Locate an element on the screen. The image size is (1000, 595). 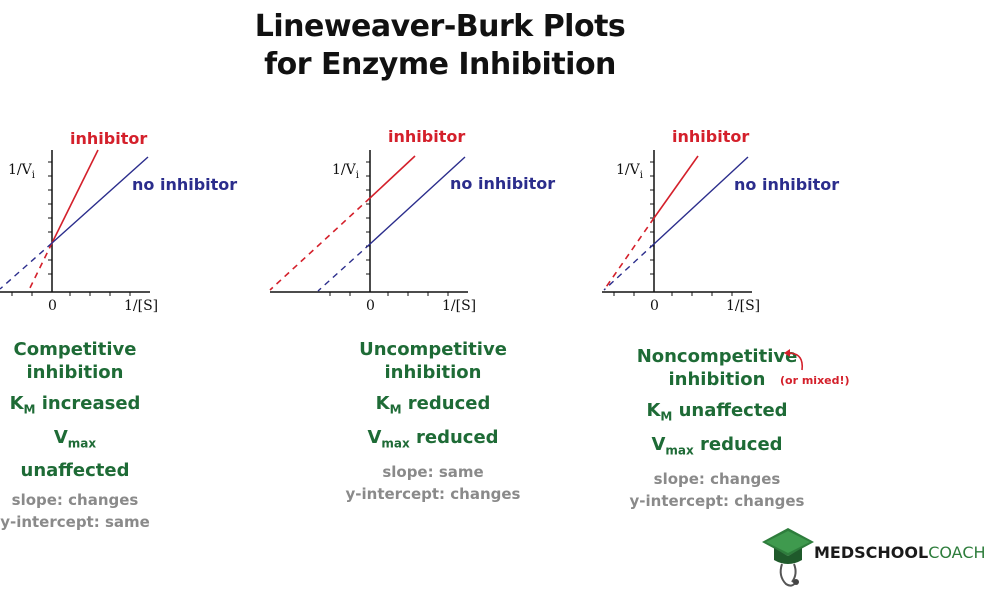
title-line-1: Lineweaver-Burk Plots is located at coordinates (440, 26).